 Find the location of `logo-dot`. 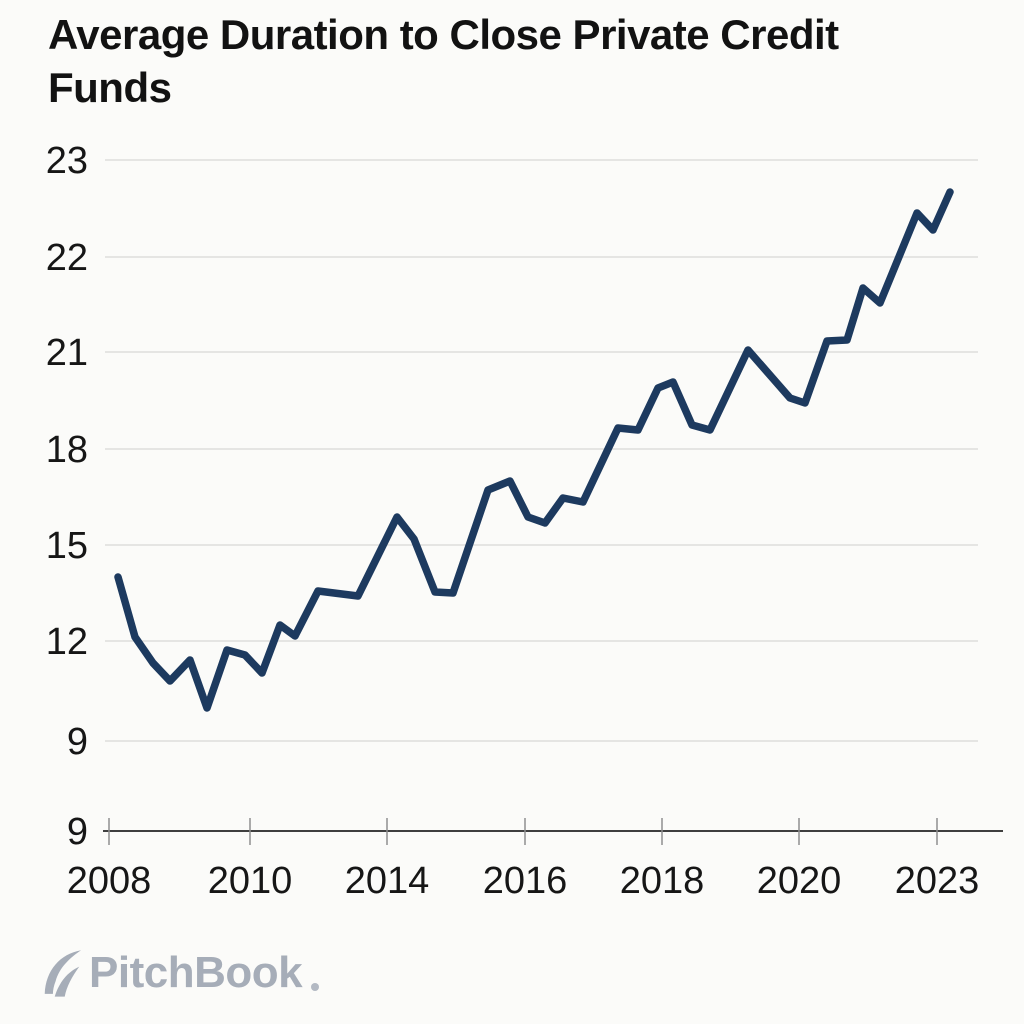

logo-dot is located at coordinates (315, 987).